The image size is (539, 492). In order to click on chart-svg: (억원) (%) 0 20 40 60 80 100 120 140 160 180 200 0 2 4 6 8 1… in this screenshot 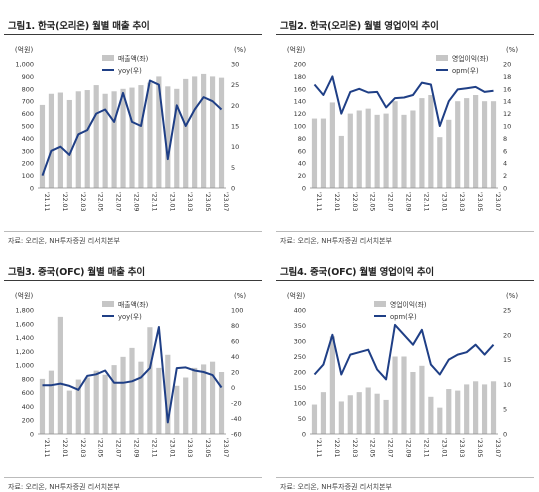, I will do `click(402, 128)`.